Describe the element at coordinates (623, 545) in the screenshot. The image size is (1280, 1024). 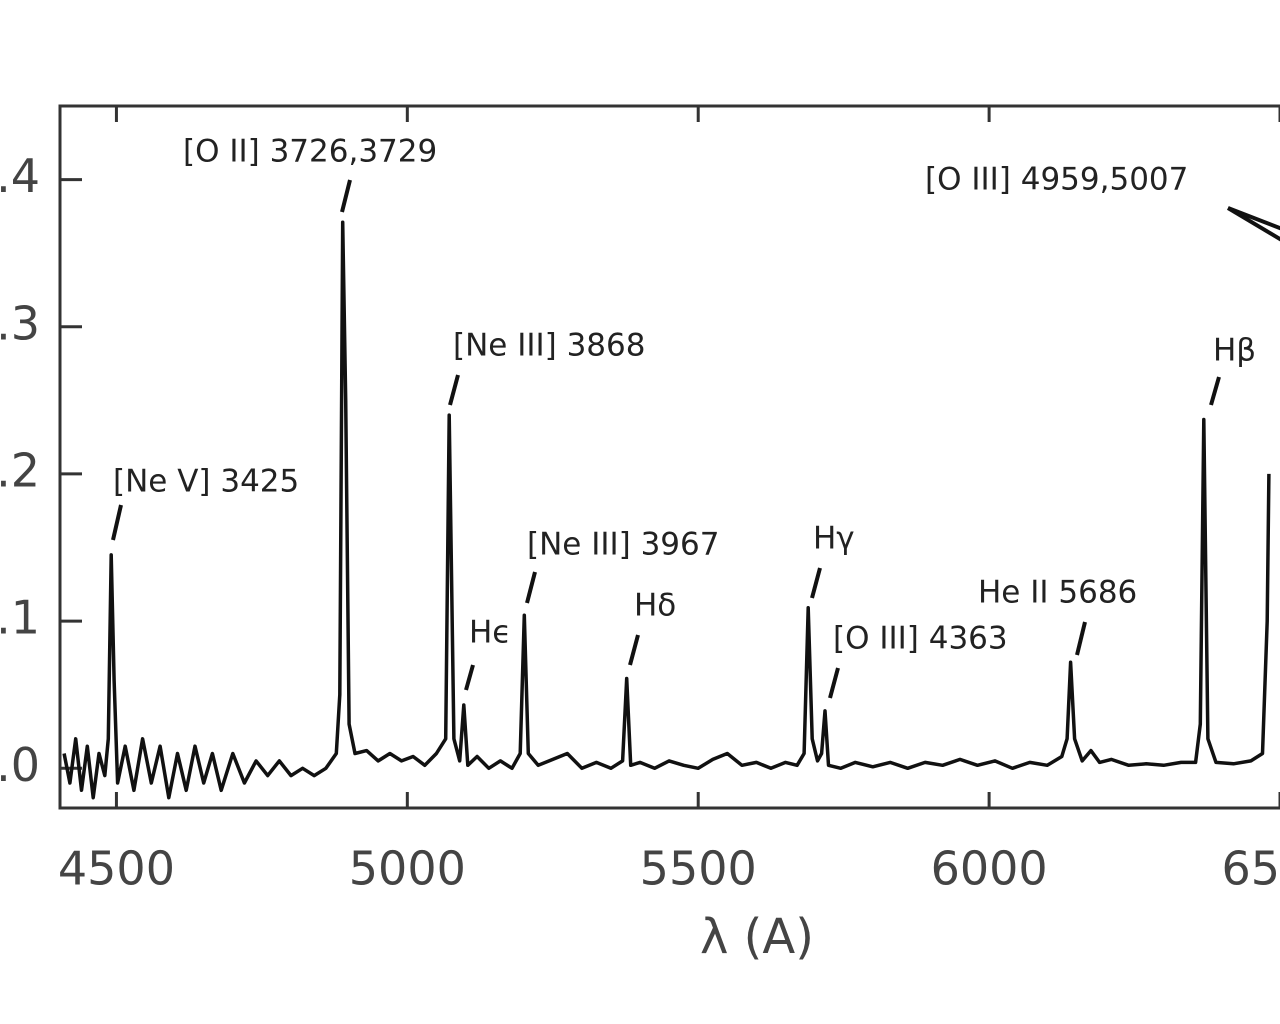
I see `line-annotation: [Ne III] 3967` at that location.